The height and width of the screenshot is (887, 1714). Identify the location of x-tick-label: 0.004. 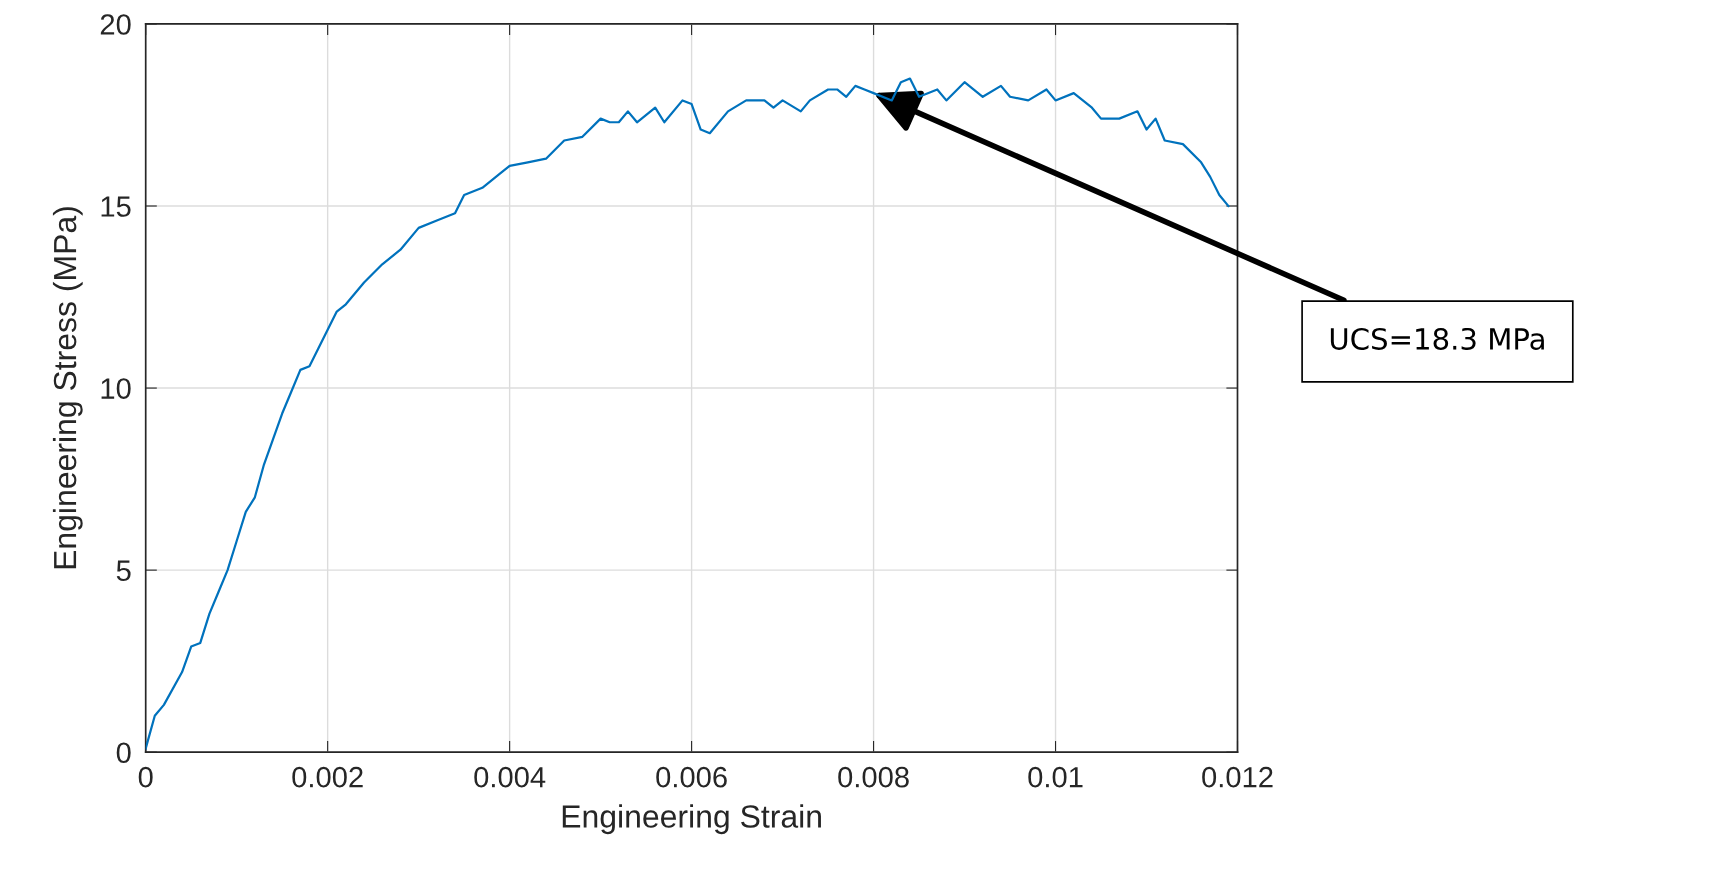
(510, 777).